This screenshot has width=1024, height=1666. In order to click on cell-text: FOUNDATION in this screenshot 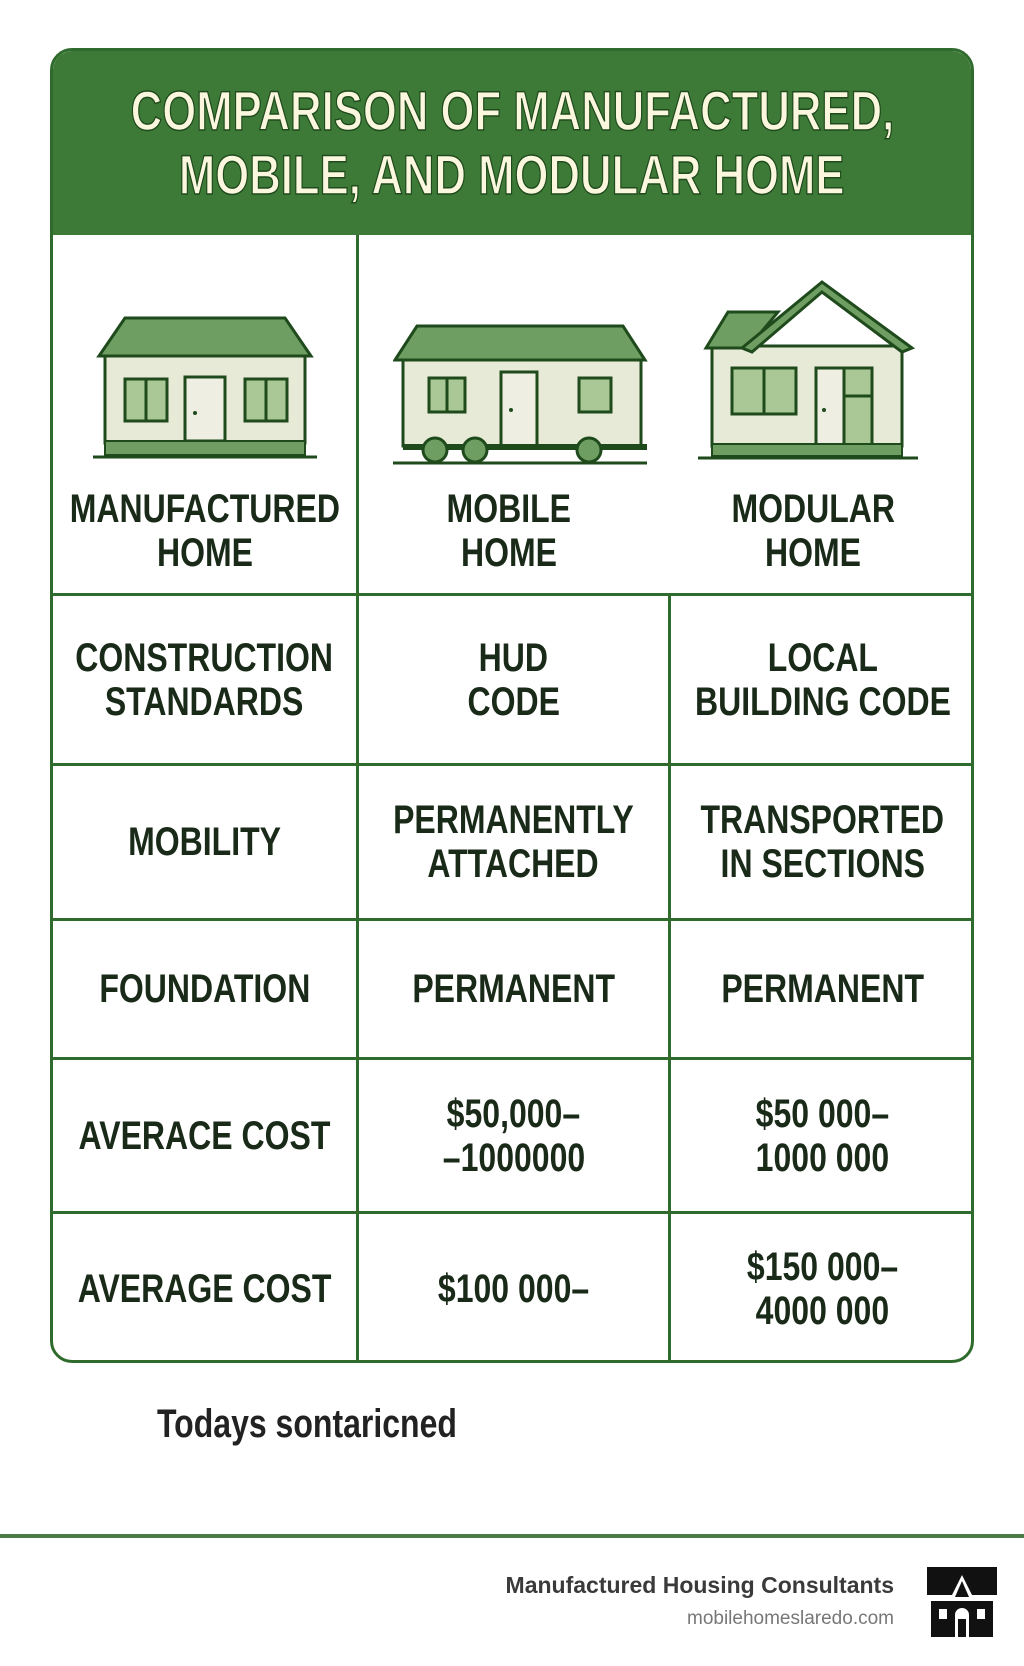, I will do `click(204, 989)`.